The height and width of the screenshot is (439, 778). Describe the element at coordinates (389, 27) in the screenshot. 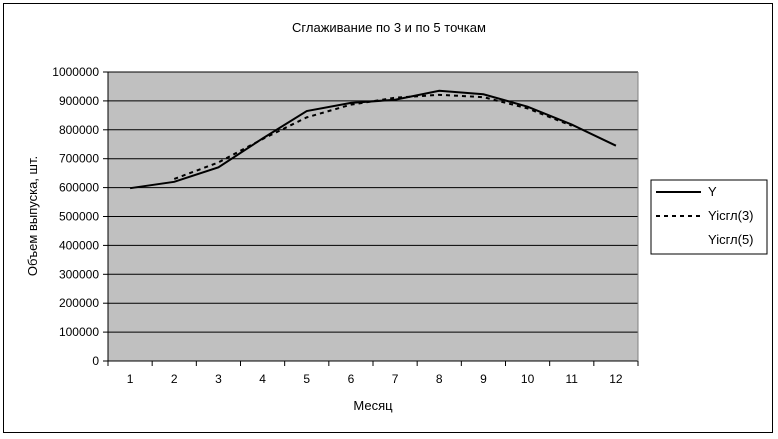

I see `chart-title: Сглаживание по 3 и по 5 точкам` at that location.